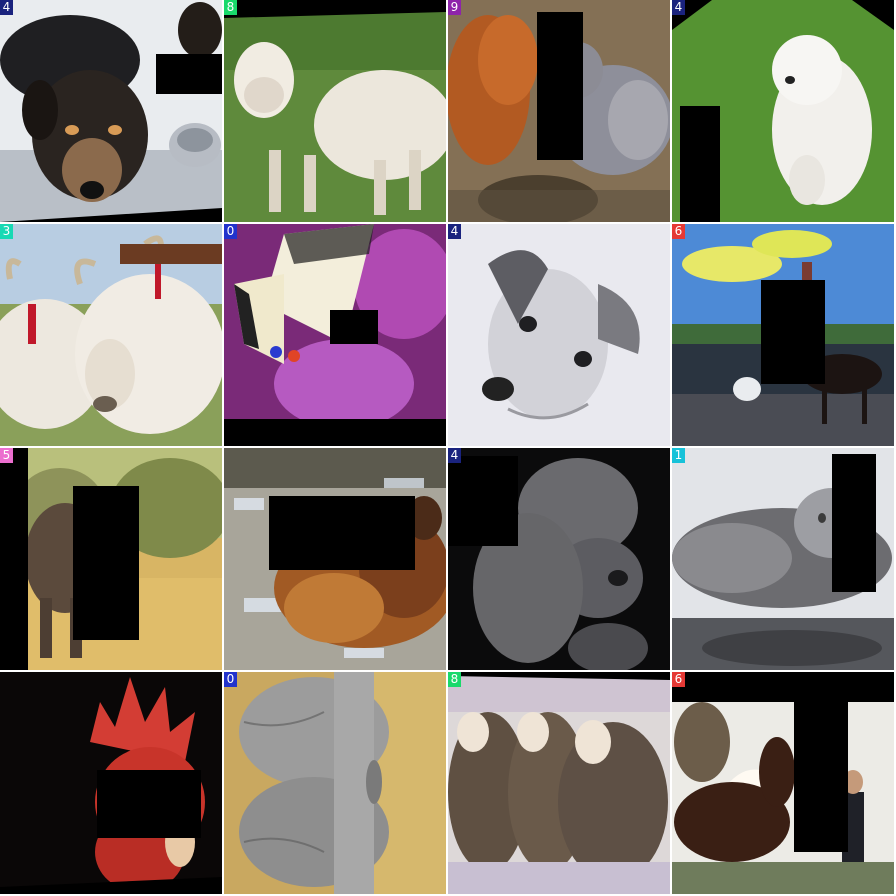  I want to click on tile-15-image, so click(559, 783).